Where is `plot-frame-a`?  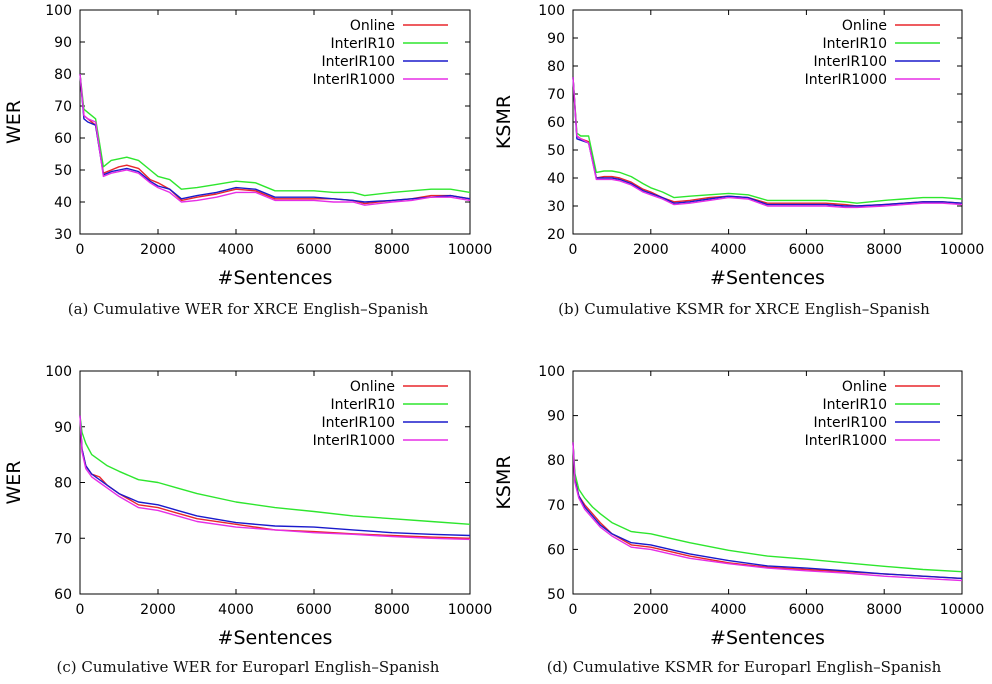
plot-frame-a is located at coordinates (275, 122).